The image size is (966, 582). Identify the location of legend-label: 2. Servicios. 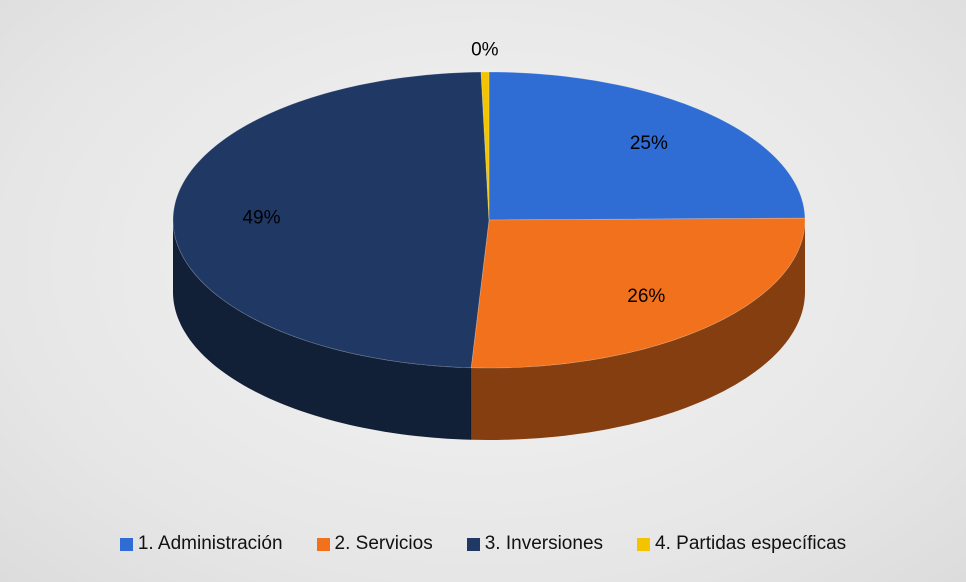
(383, 543).